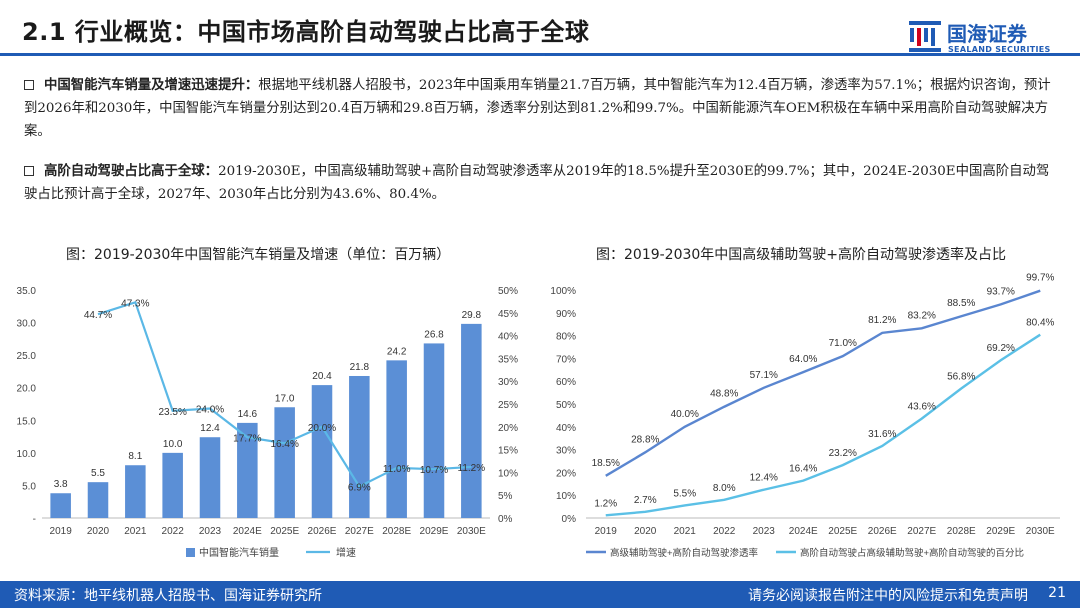 The image size is (1080, 608). What do you see at coordinates (505, 519) in the screenshot?
I see `y-right-tick-label: 0%` at bounding box center [505, 519].